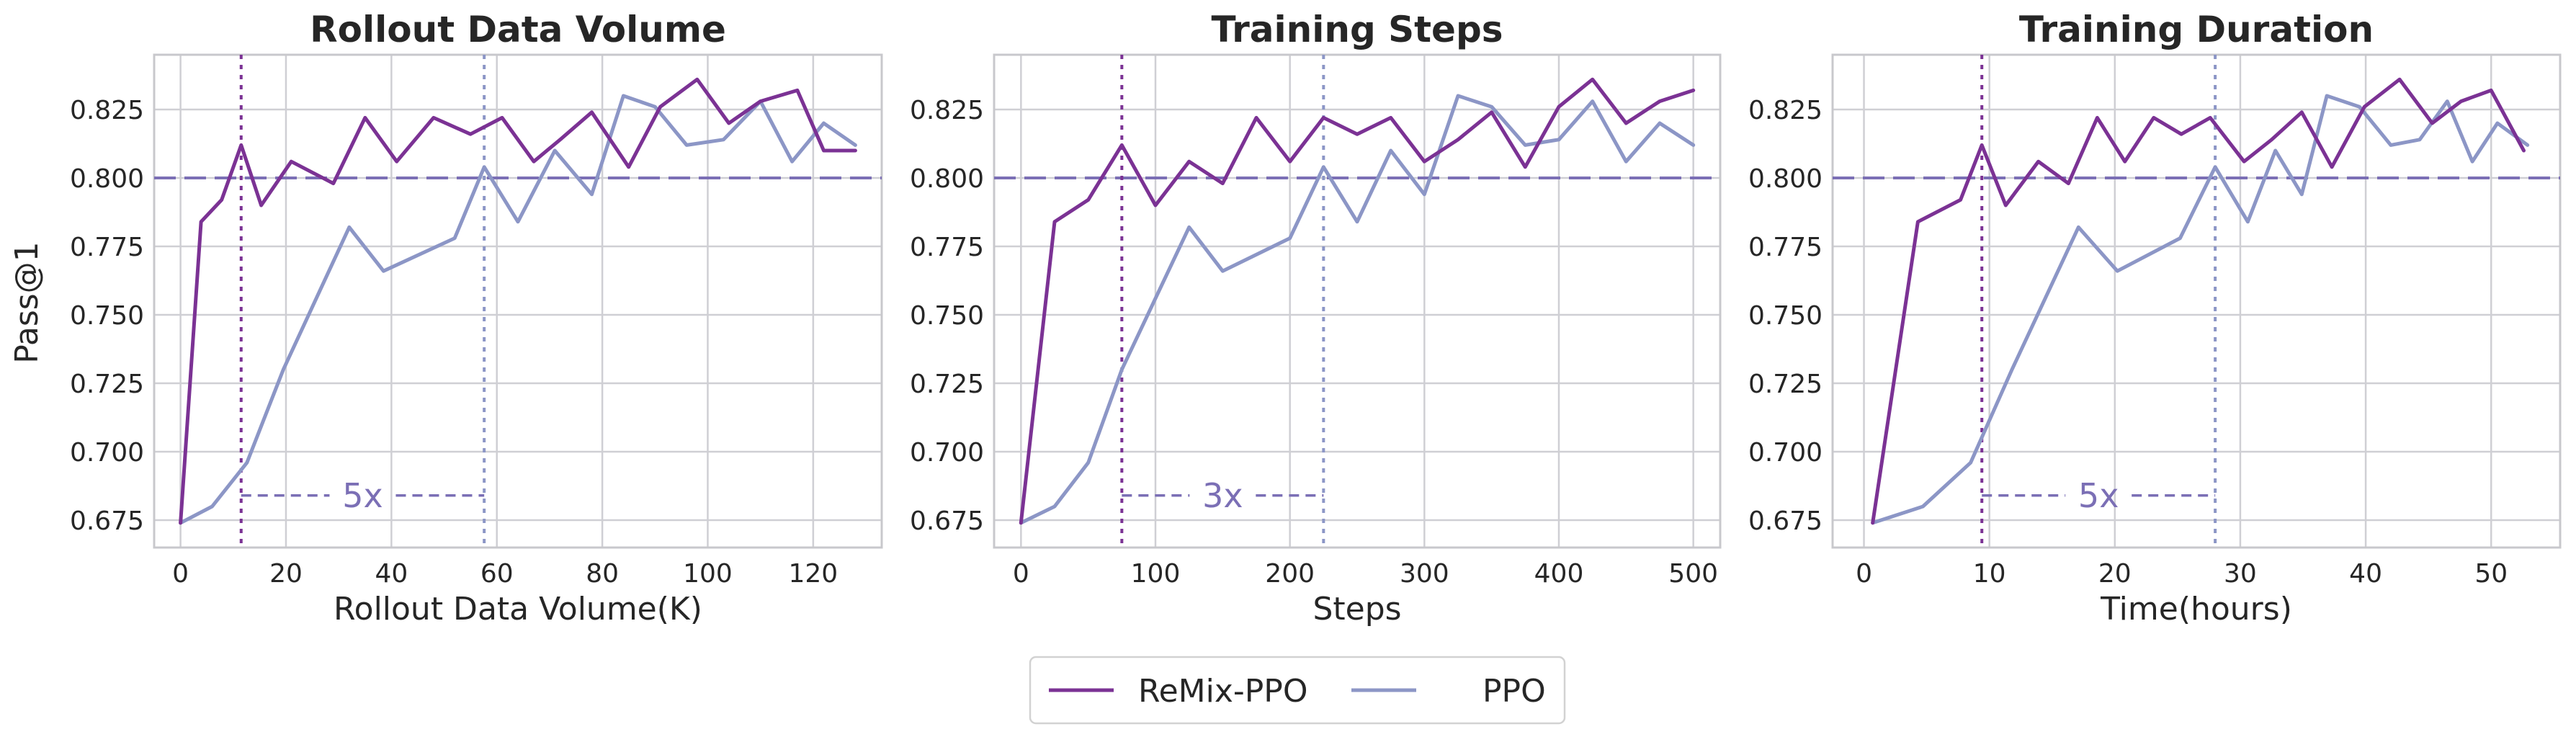 The image size is (2576, 737). I want to click on x-tick-label: 200, so click(1290, 574).